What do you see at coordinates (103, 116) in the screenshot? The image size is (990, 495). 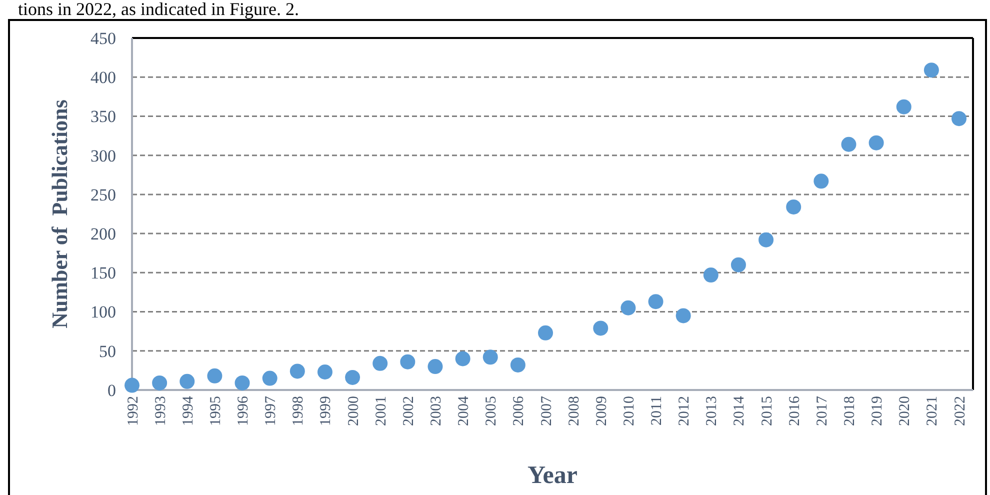 I see `y-tick-label: 350` at bounding box center [103, 116].